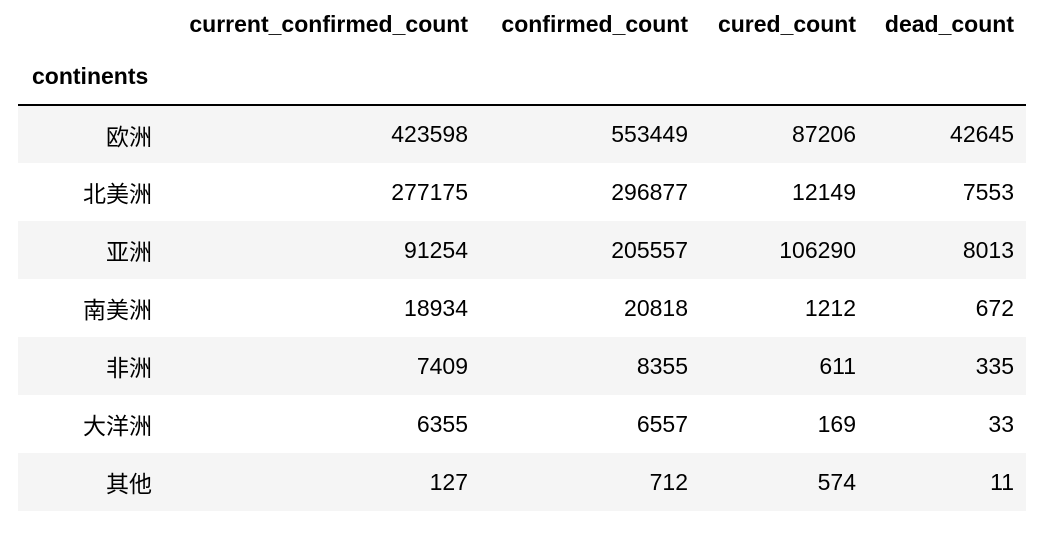 This screenshot has height=544, width=1052. I want to click on index-name: continents, so click(91, 77).